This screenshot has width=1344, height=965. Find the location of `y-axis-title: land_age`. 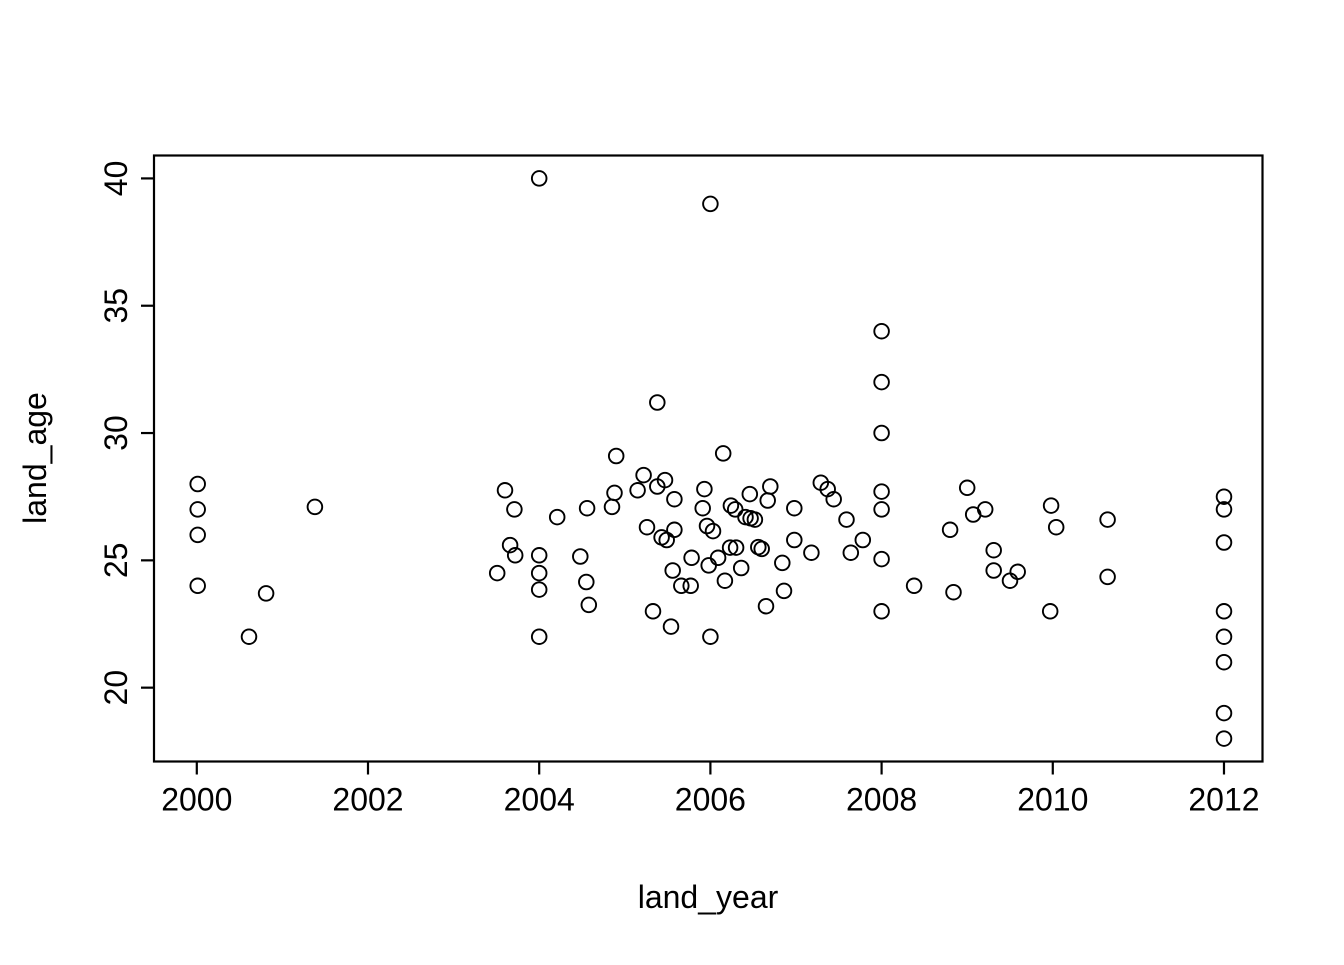

y-axis-title: land_age is located at coordinates (35, 458).